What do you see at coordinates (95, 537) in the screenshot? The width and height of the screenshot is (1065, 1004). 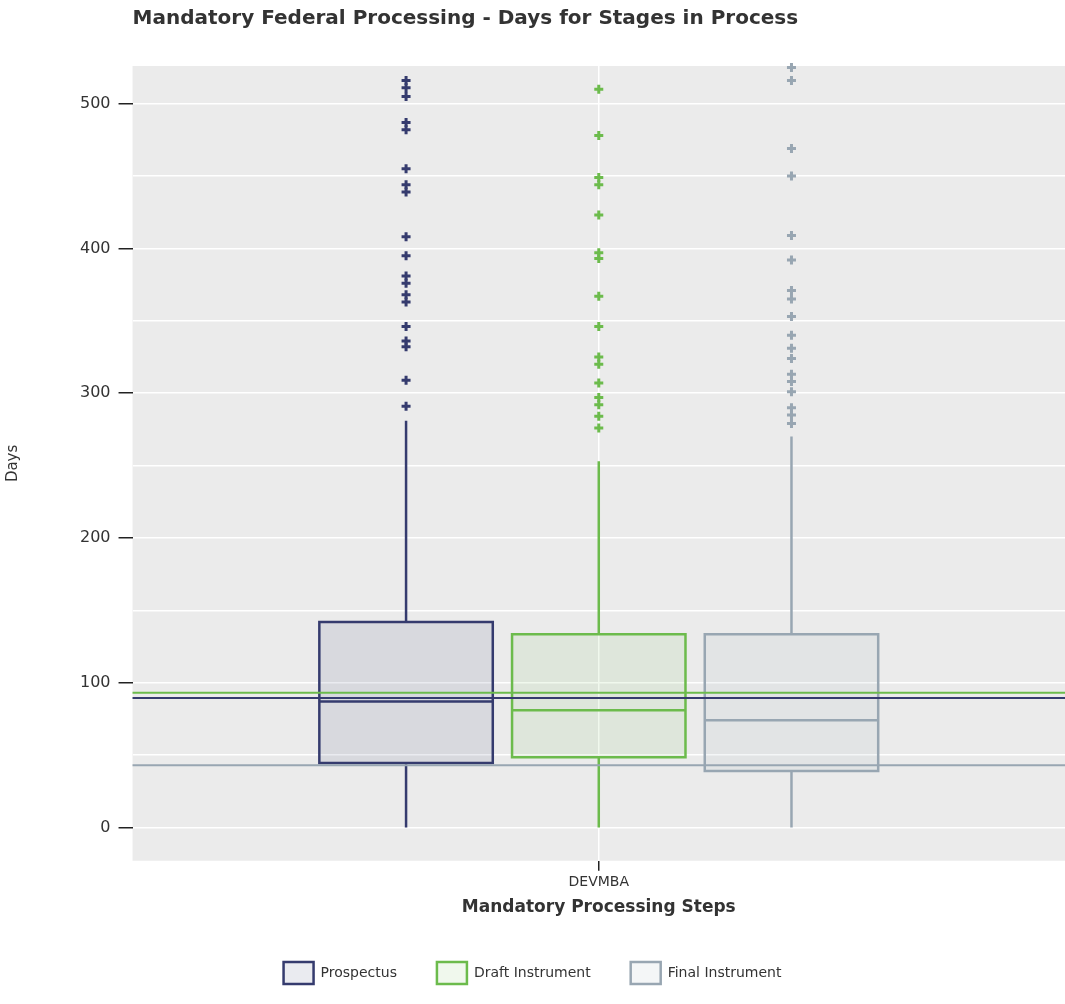 I see `y-tick-label: 200` at bounding box center [95, 537].